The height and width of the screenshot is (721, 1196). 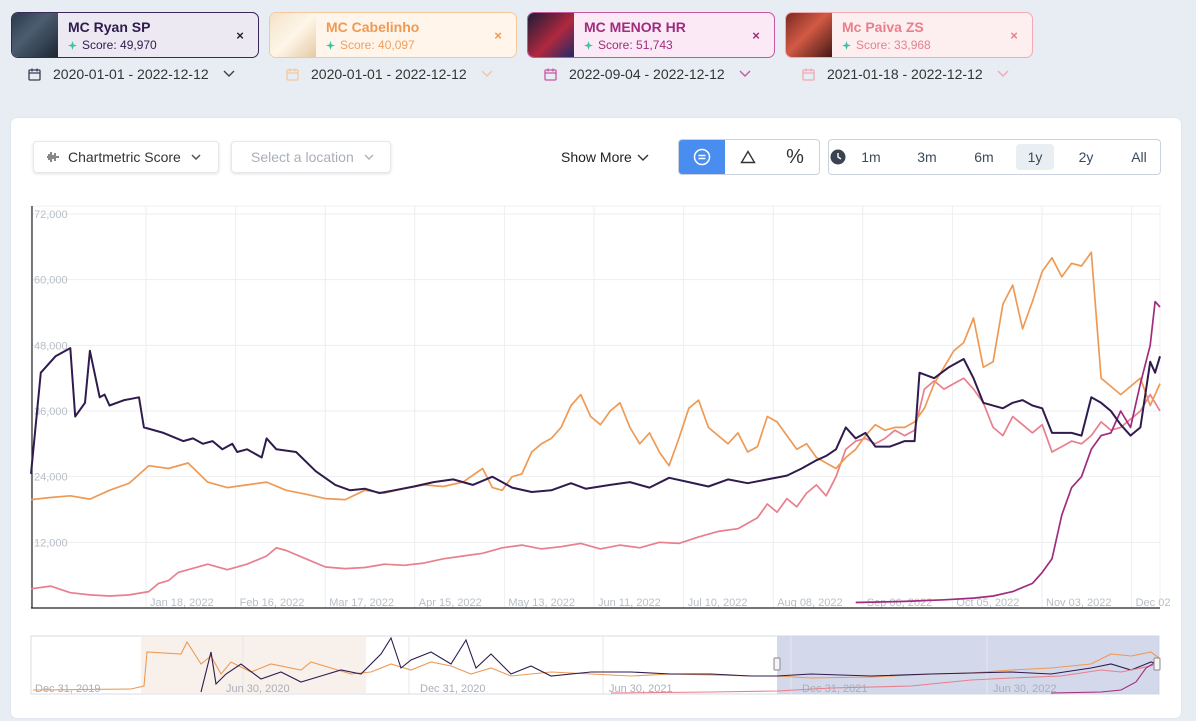 What do you see at coordinates (541, 603) in the screenshot?
I see `x-tick-label: May 13, 2022` at bounding box center [541, 603].